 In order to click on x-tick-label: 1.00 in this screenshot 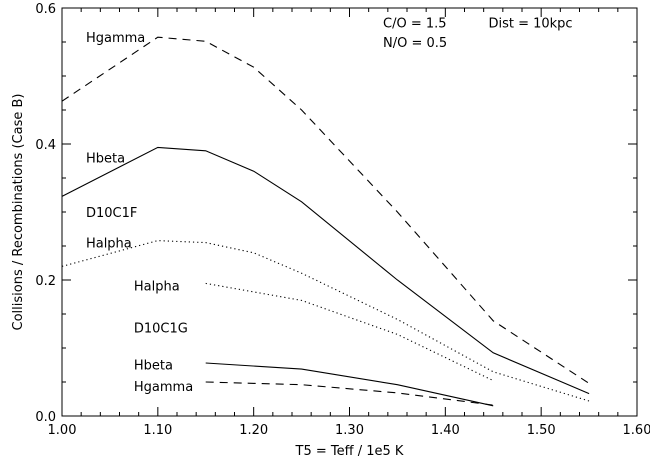, I will do `click(62, 430)`.